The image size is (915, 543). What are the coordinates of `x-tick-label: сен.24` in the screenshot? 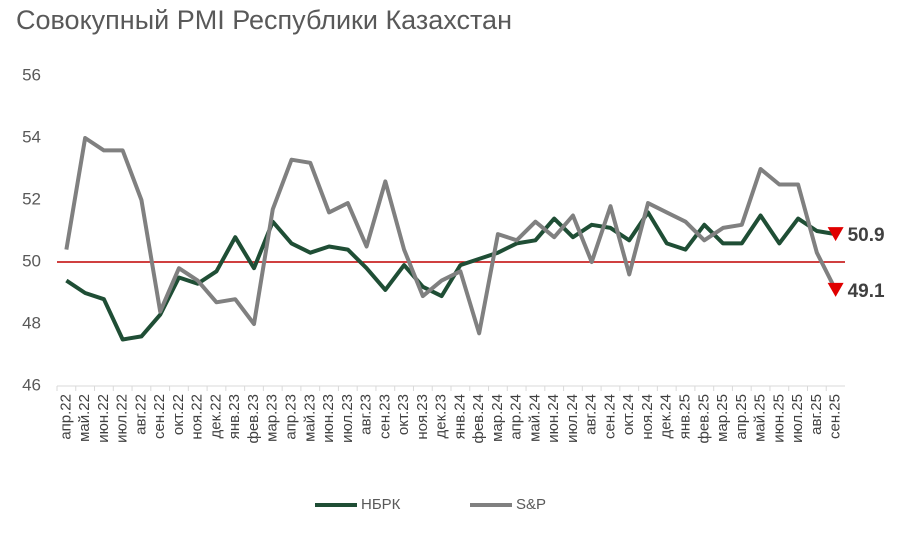 It's located at (609, 416).